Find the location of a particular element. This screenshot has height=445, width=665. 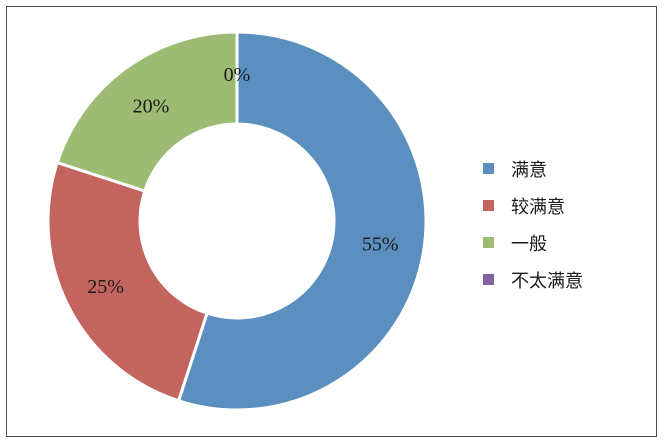

slice-not-satisfied-value-label: 0% is located at coordinates (237, 75).